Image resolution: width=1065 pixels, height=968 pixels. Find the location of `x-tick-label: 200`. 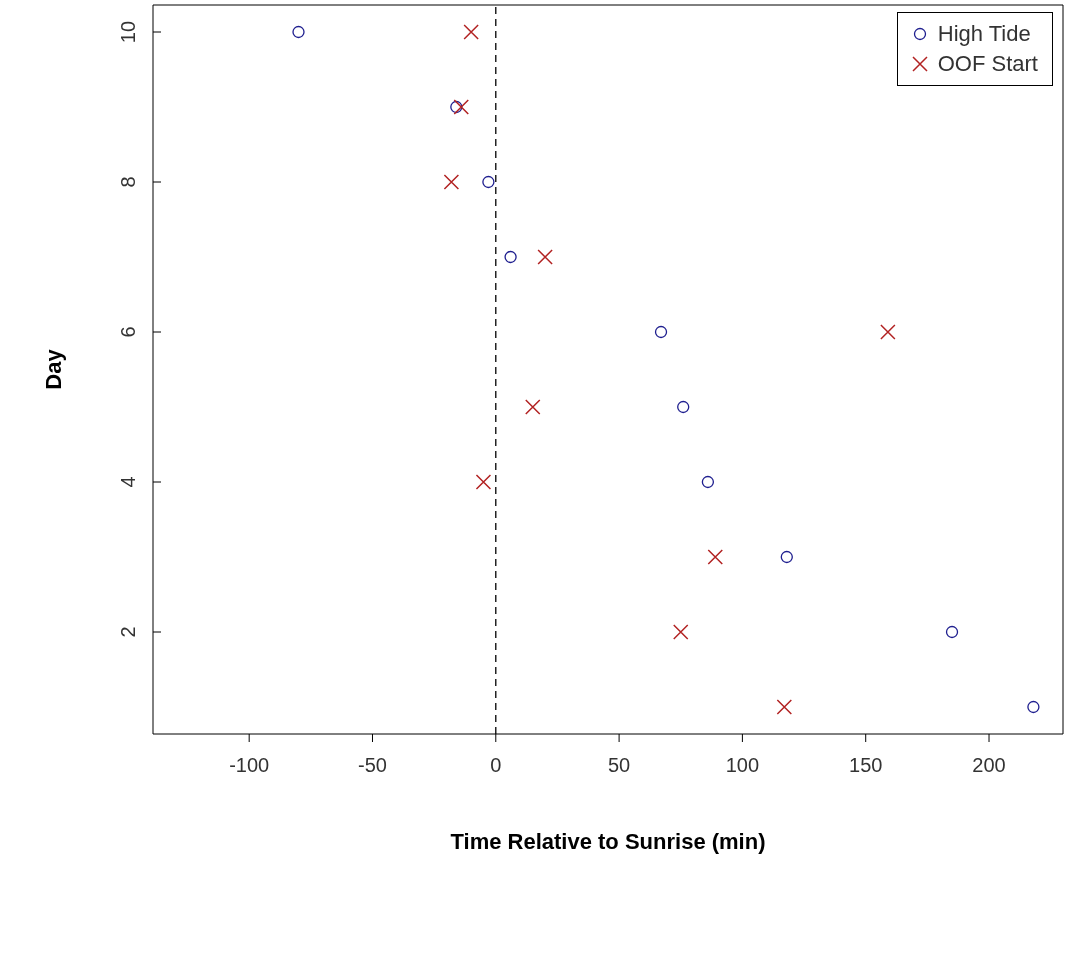

x-tick-label: 200 is located at coordinates (989, 765).